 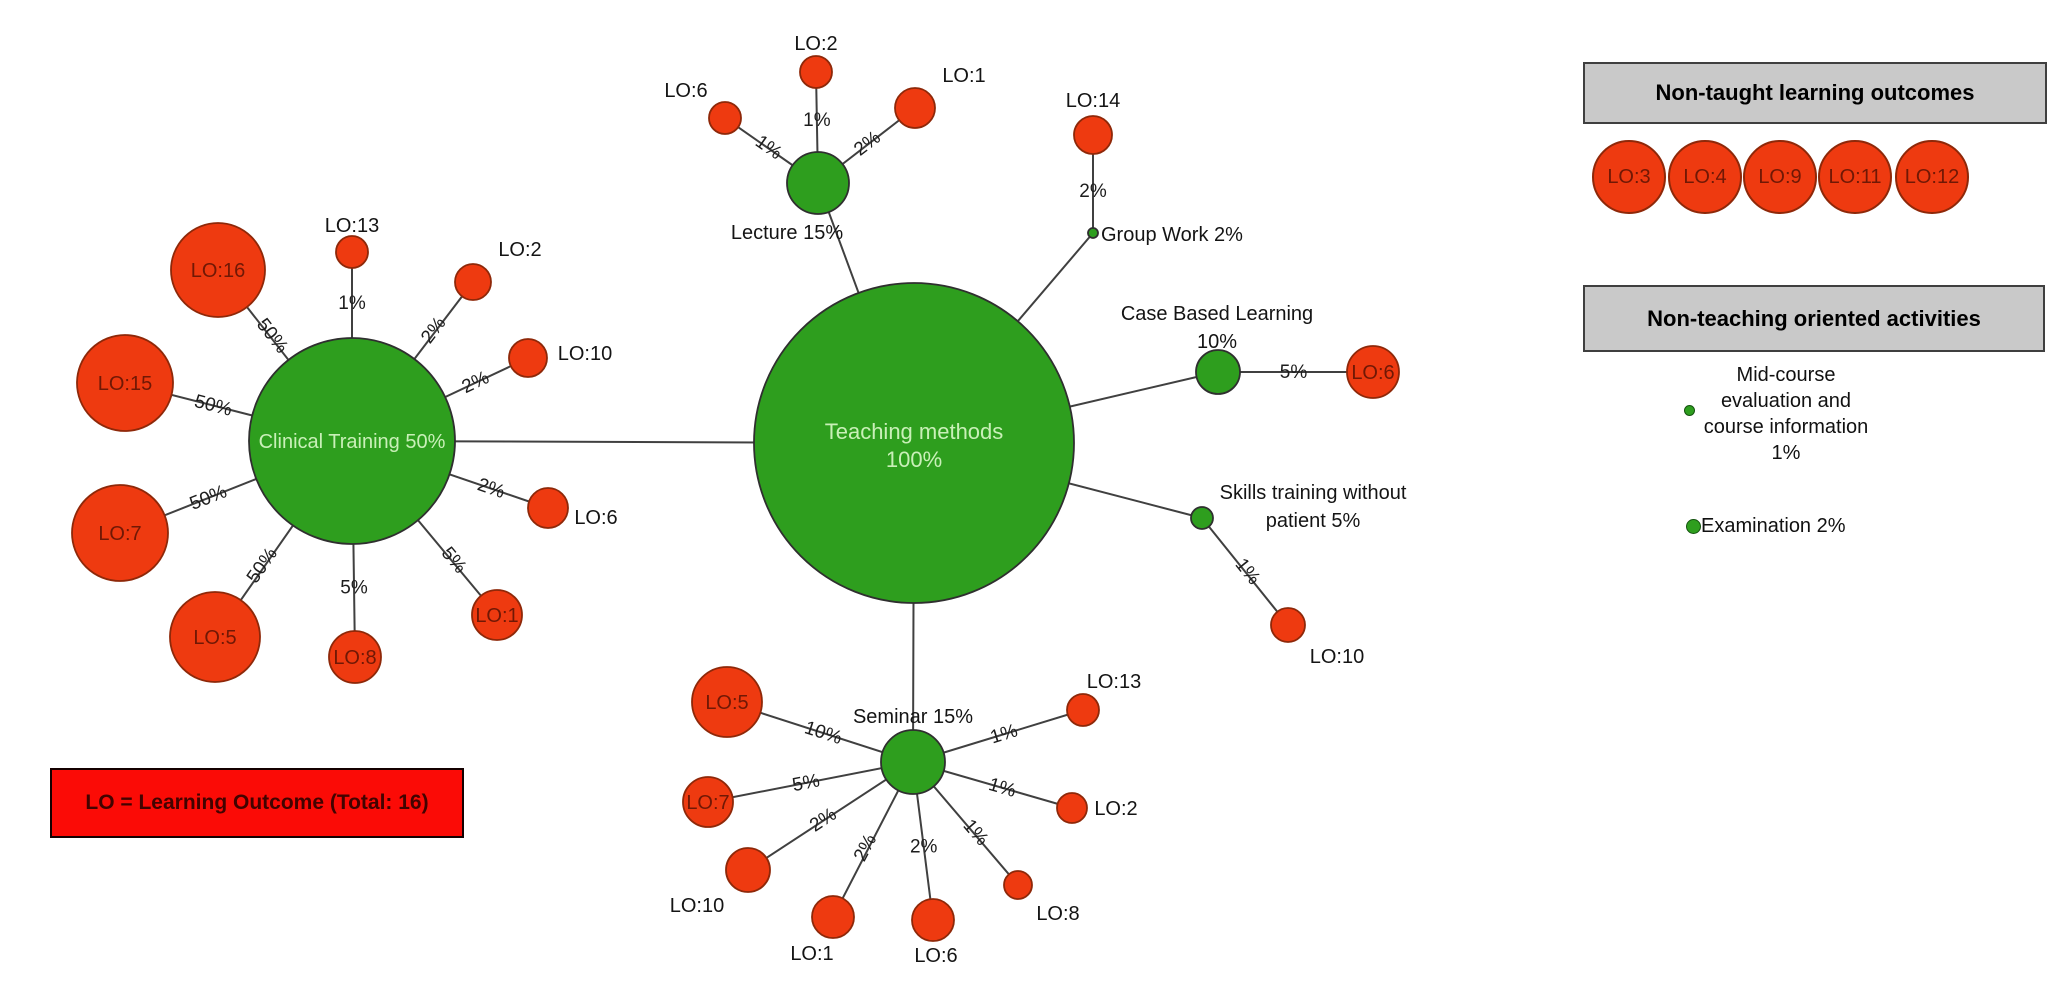 What do you see at coordinates (1313, 493) in the screenshot?
I see `hub-label-skills-training-without-patient-line-1: Skills training without` at bounding box center [1313, 493].